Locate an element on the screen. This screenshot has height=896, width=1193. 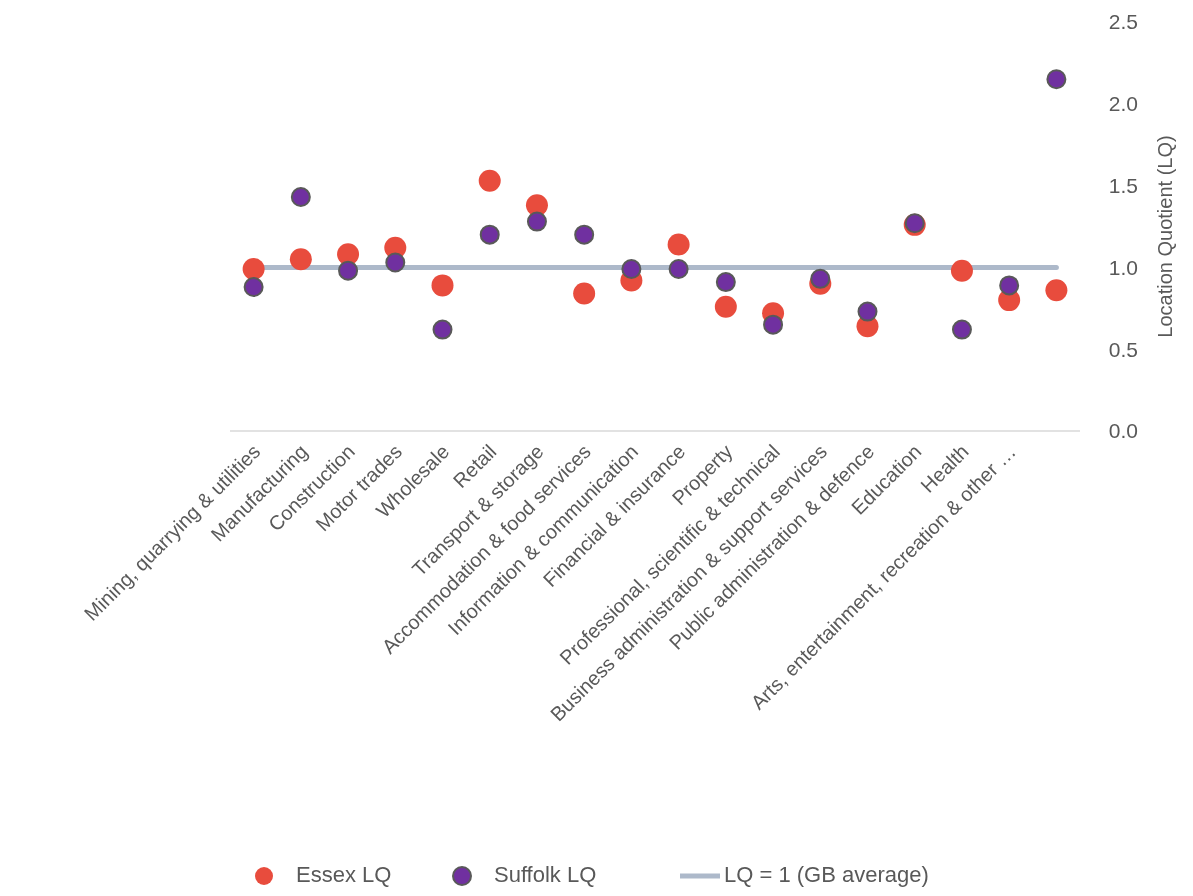
y-tick-label: 2.5 is located at coordinates (1123, 22).